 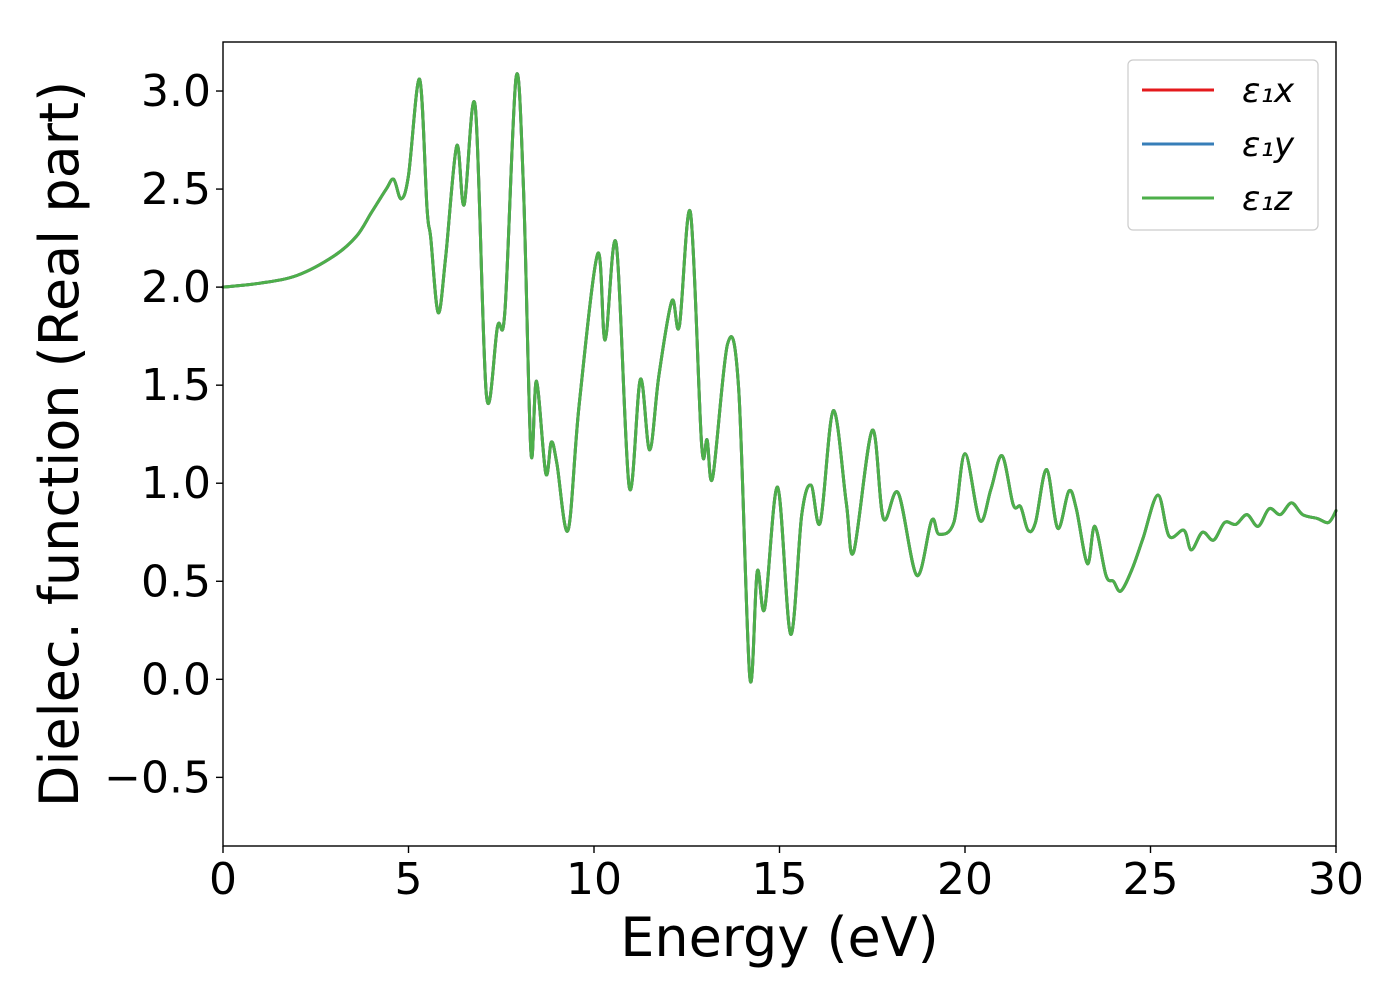 What do you see at coordinates (594, 879) in the screenshot?
I see `x-tick-label: 10` at bounding box center [594, 879].